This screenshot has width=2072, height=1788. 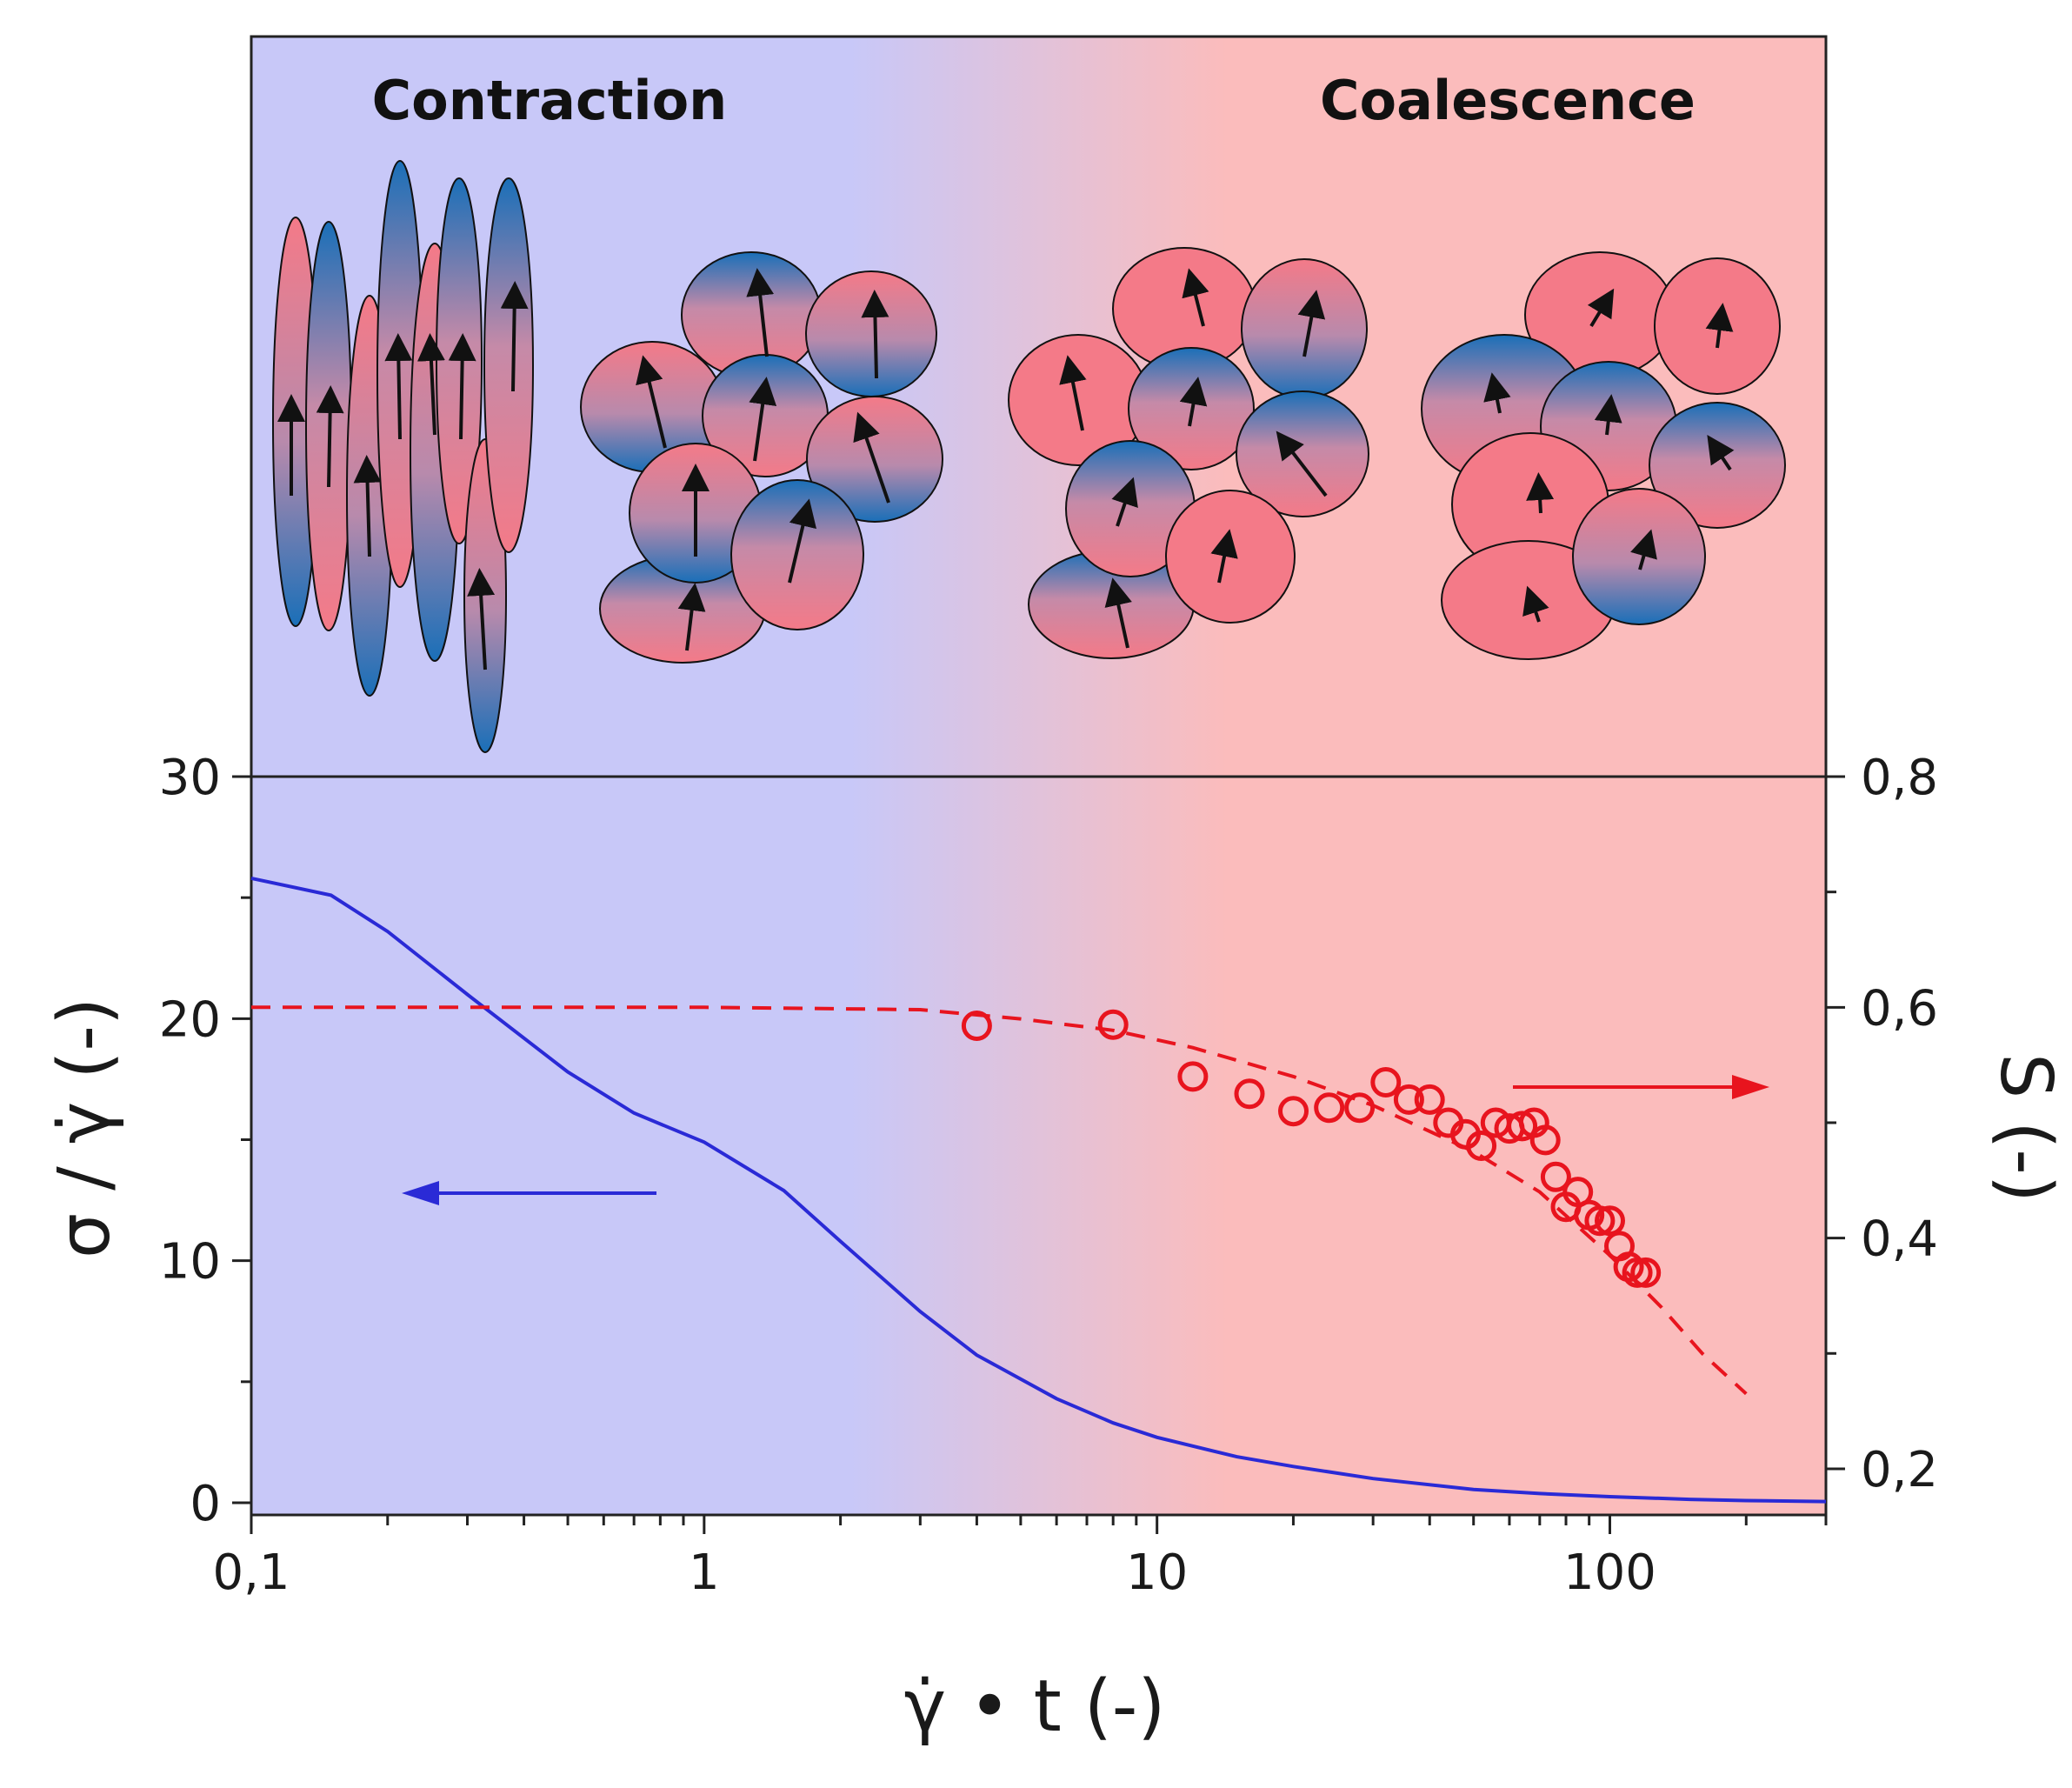 I want to click on x-tick-label: 100, so click(x=1610, y=1573).